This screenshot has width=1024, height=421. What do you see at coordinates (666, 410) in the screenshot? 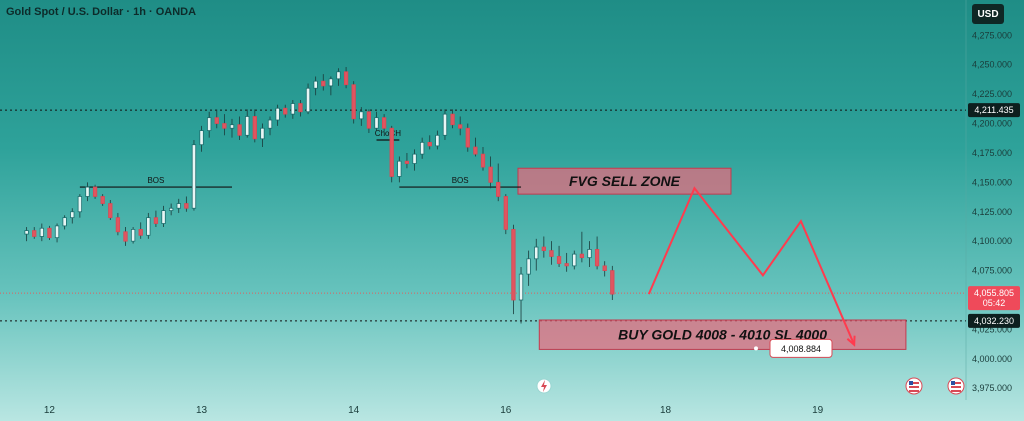
I see `x-tick-label: 18` at bounding box center [666, 410].